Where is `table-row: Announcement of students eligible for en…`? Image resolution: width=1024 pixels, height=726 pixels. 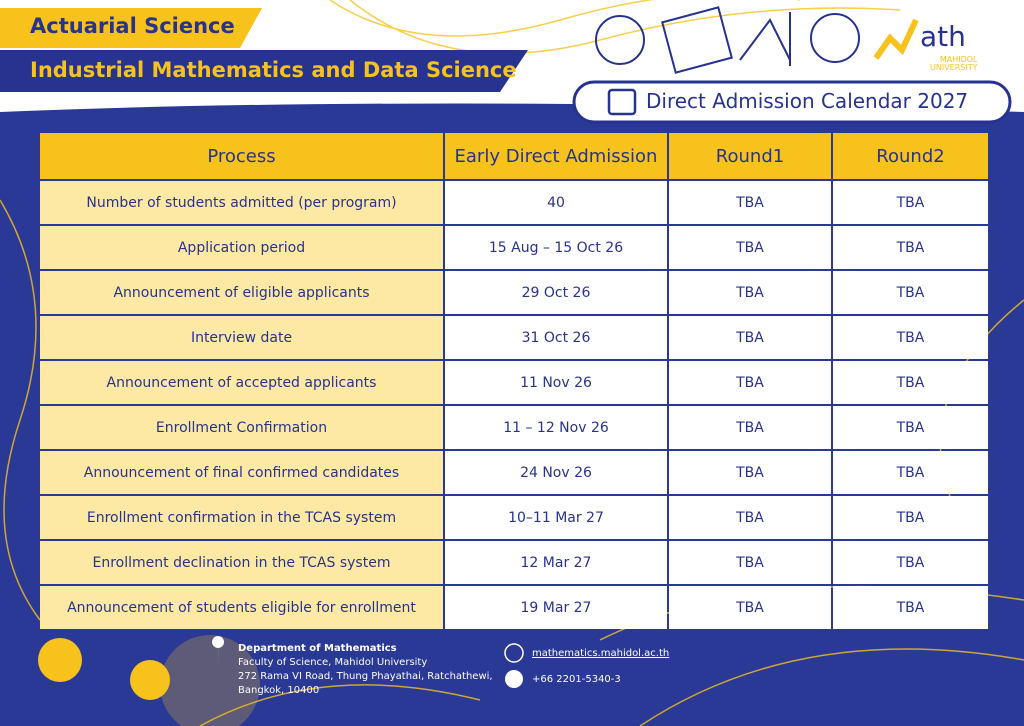
table-row: Announcement of students eligible for en… is located at coordinates (514, 607).